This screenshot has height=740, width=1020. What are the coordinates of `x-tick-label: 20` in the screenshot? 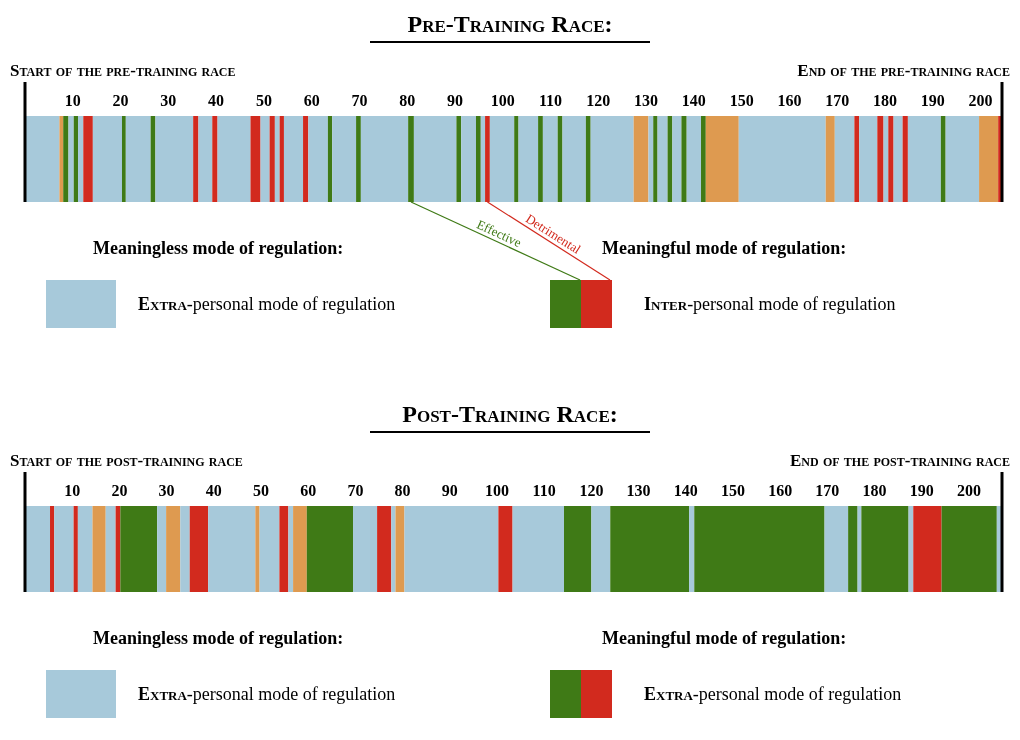 It's located at (120, 100).